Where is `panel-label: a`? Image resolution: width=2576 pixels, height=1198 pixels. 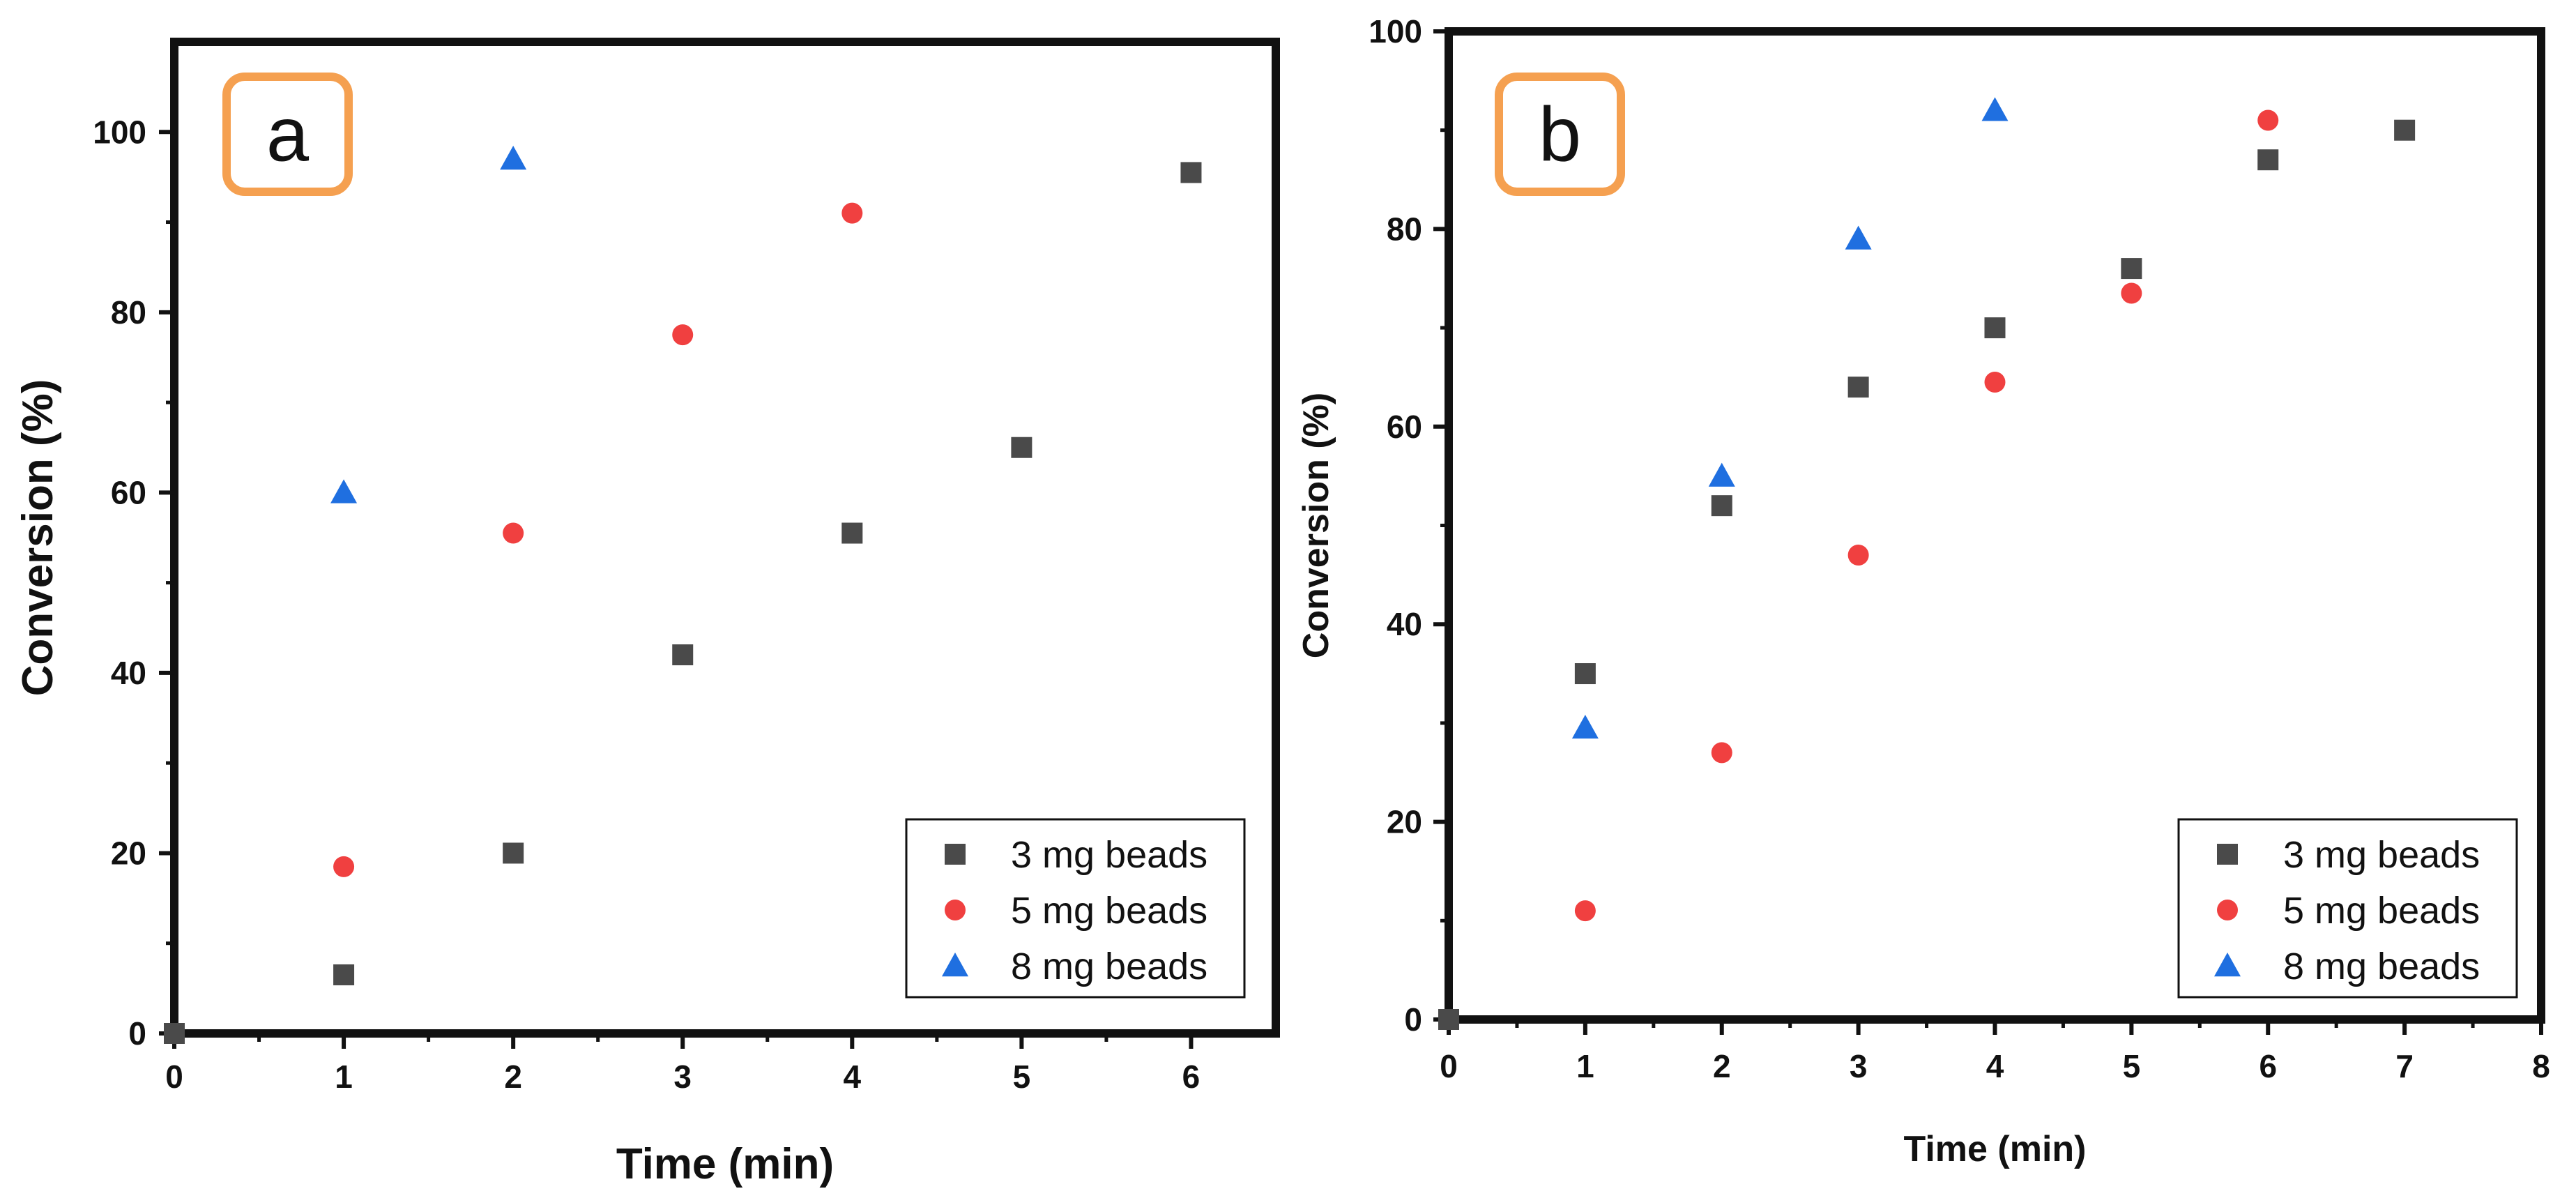
panel-label: a is located at coordinates (288, 135).